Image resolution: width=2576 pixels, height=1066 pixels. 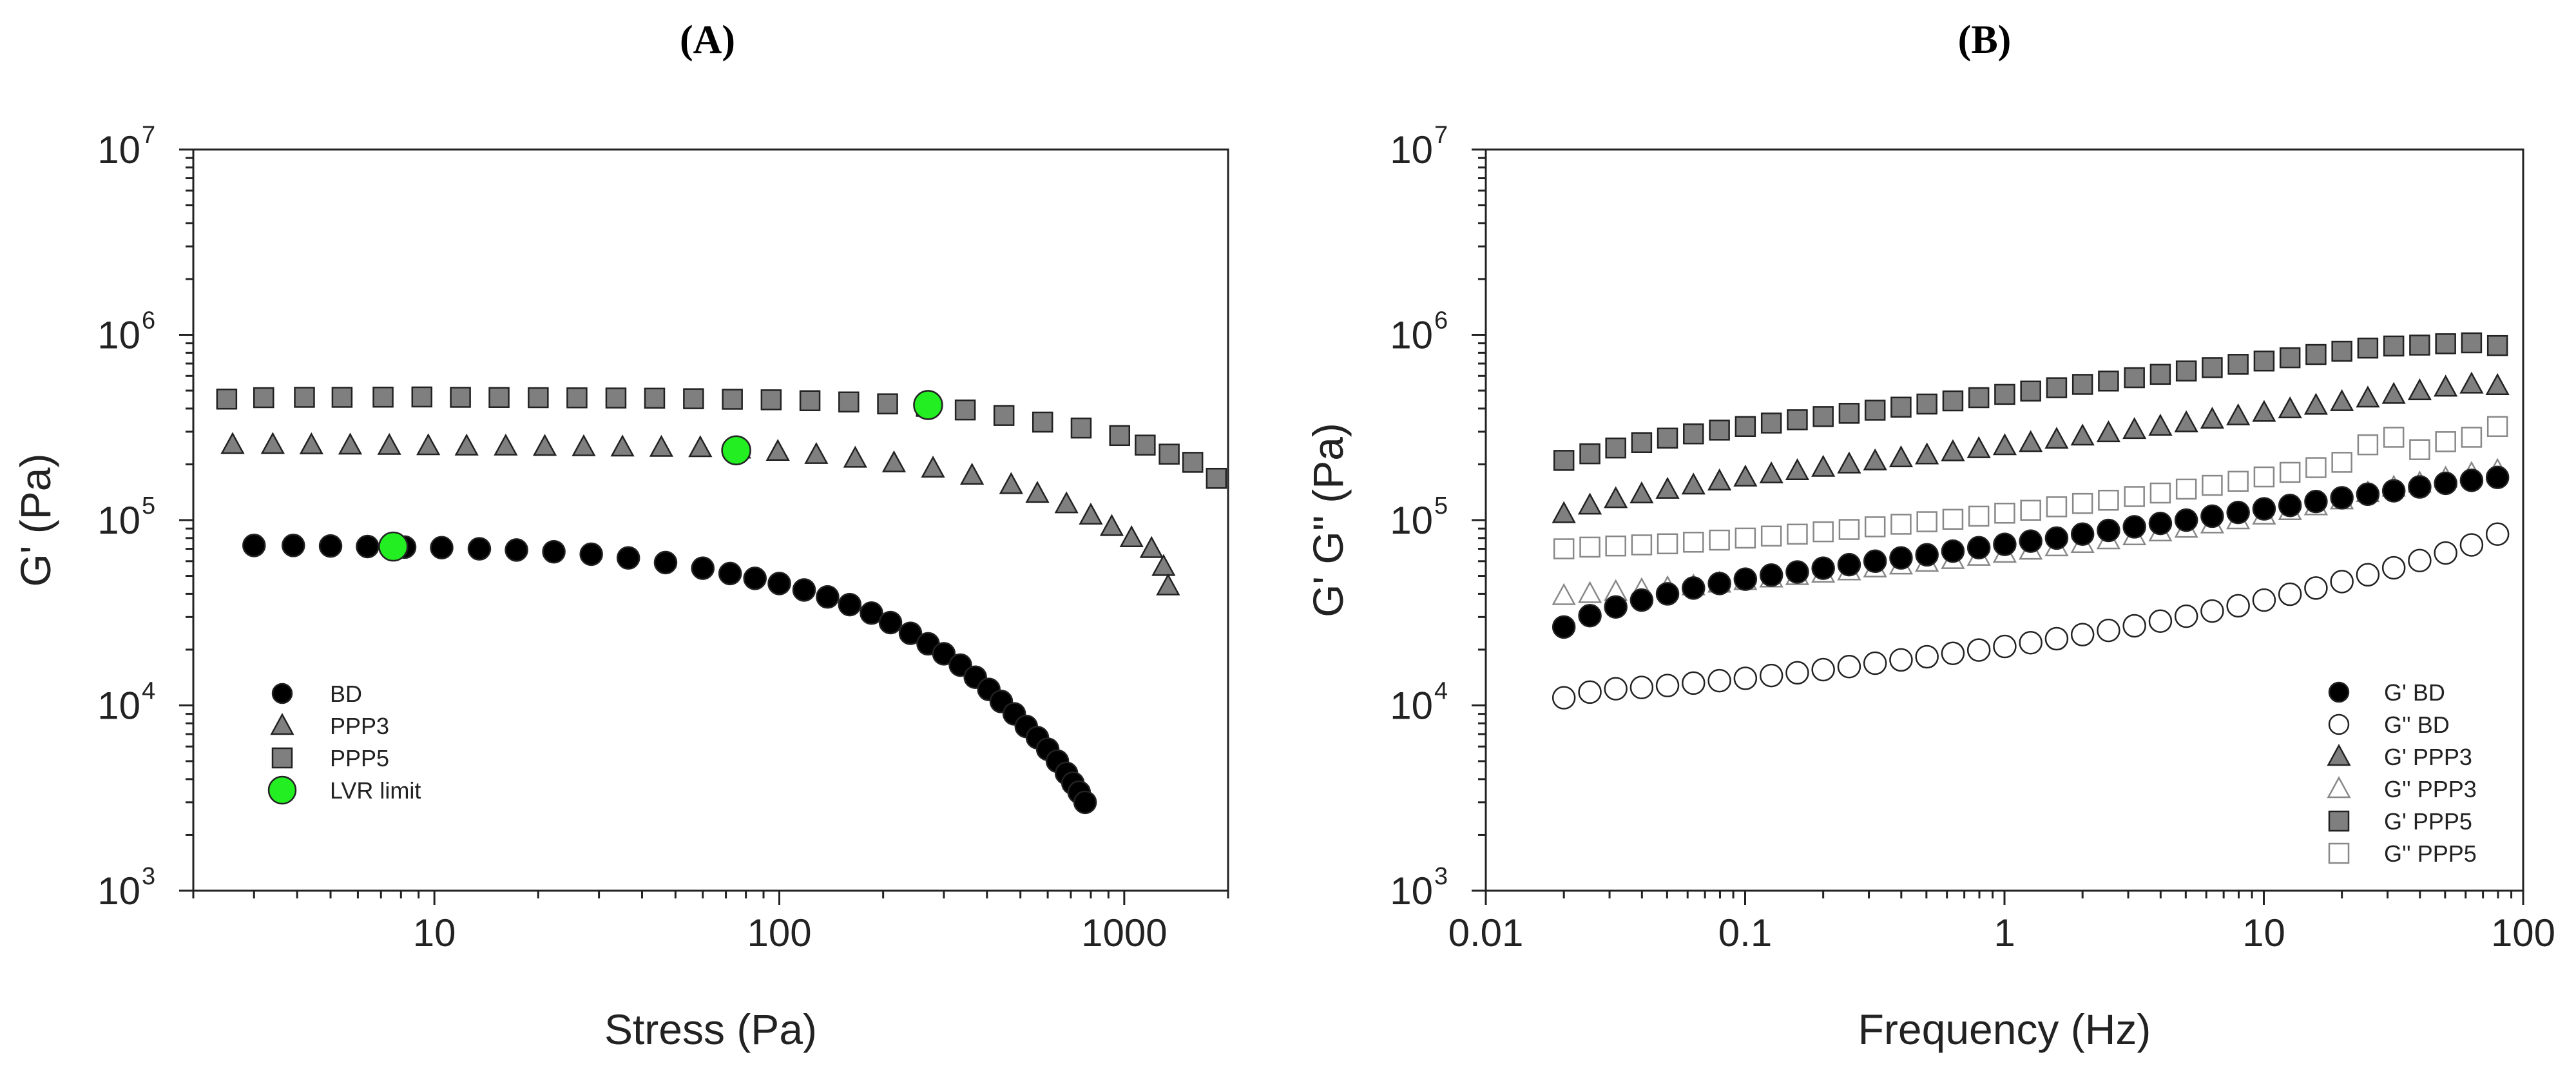 What do you see at coordinates (2002, 923) in the screenshot?
I see `x-axis-ticks-b: 0.01 0.1 1 10 100` at bounding box center [2002, 923].